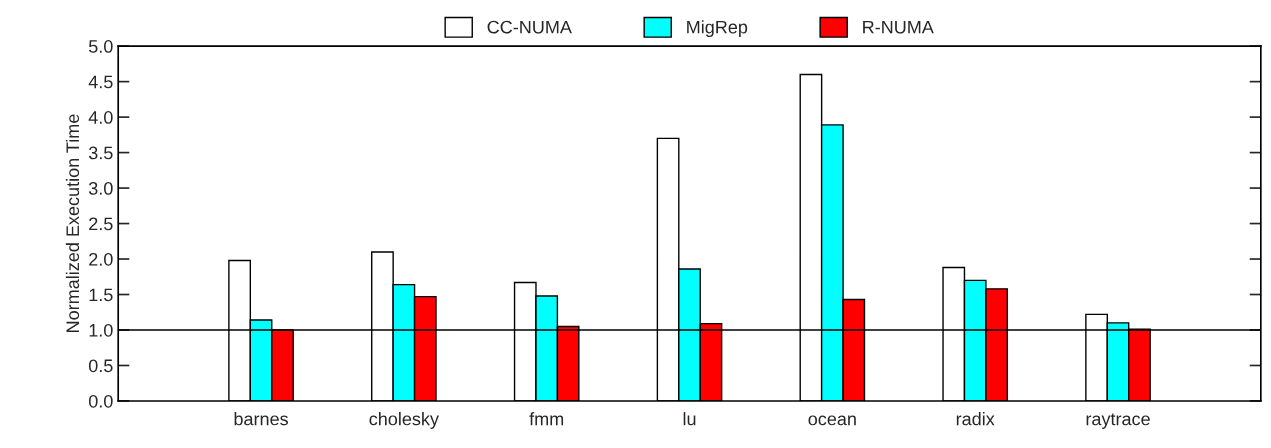 This screenshot has width=1271, height=448. What do you see at coordinates (100, 401) in the screenshot?
I see `y-tick-label: 0.0` at bounding box center [100, 401].